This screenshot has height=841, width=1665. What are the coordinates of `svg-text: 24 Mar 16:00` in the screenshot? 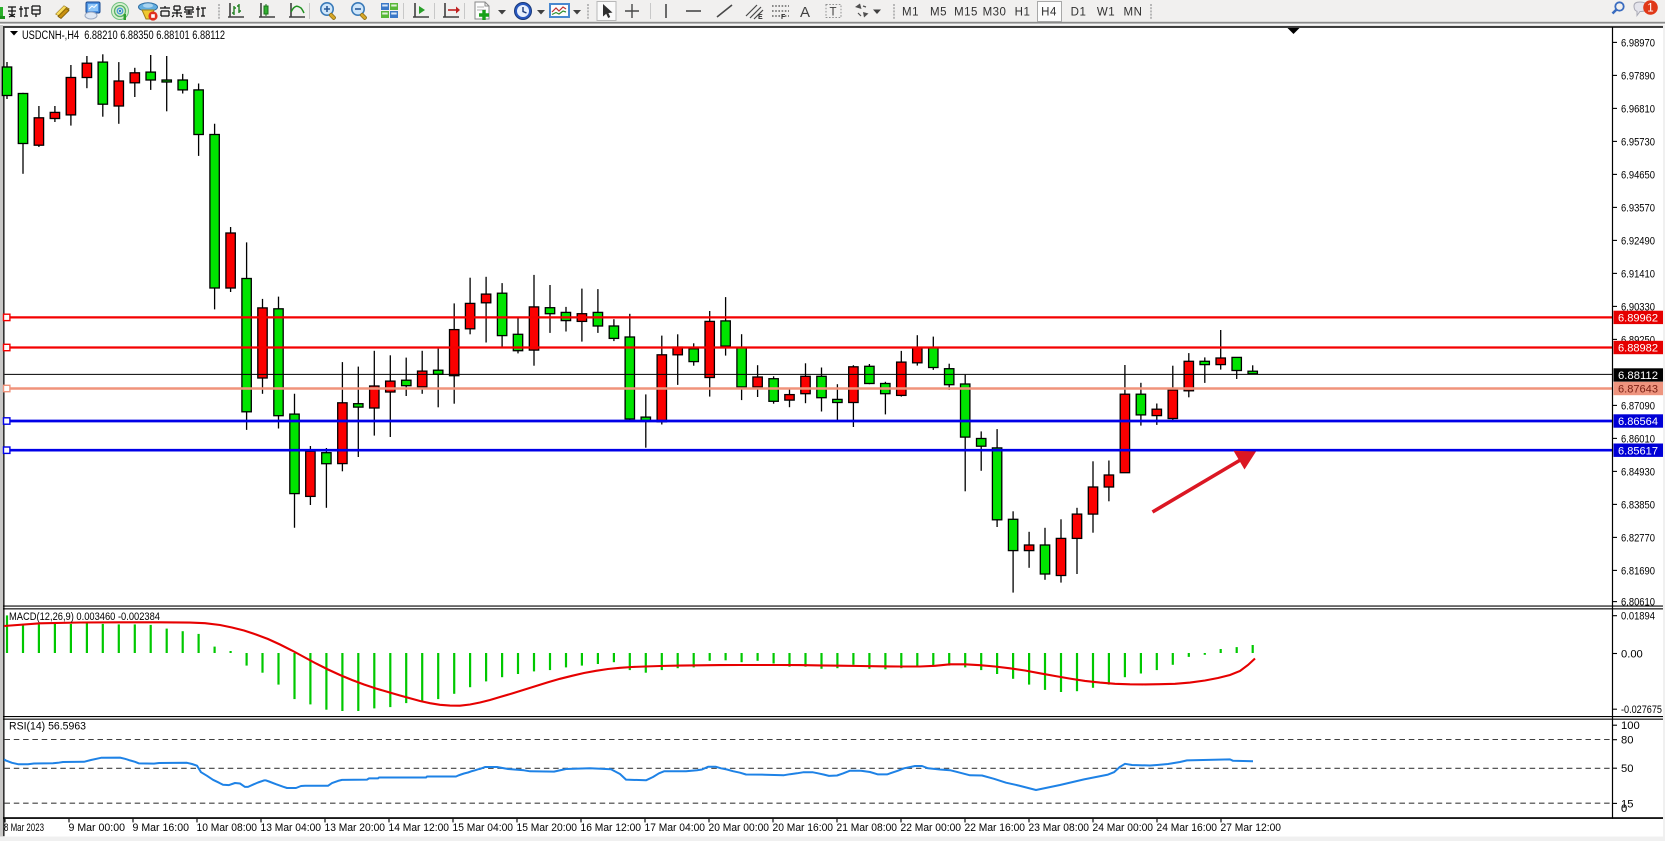 It's located at (1187, 828).